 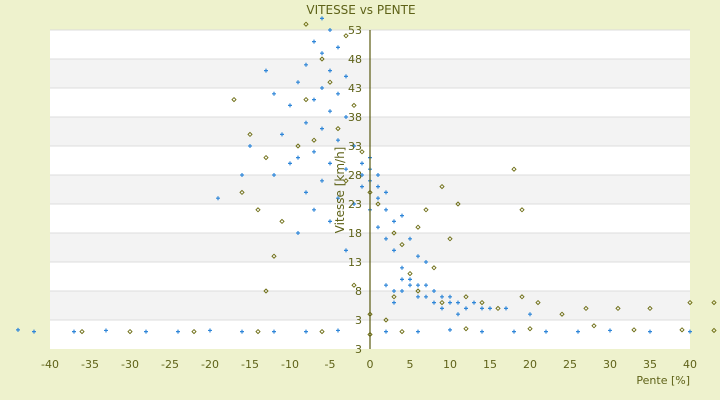 What do you see at coordinates (360, 10) in the screenshot?
I see `chart-title: VITESSE vs PENTE` at bounding box center [360, 10].